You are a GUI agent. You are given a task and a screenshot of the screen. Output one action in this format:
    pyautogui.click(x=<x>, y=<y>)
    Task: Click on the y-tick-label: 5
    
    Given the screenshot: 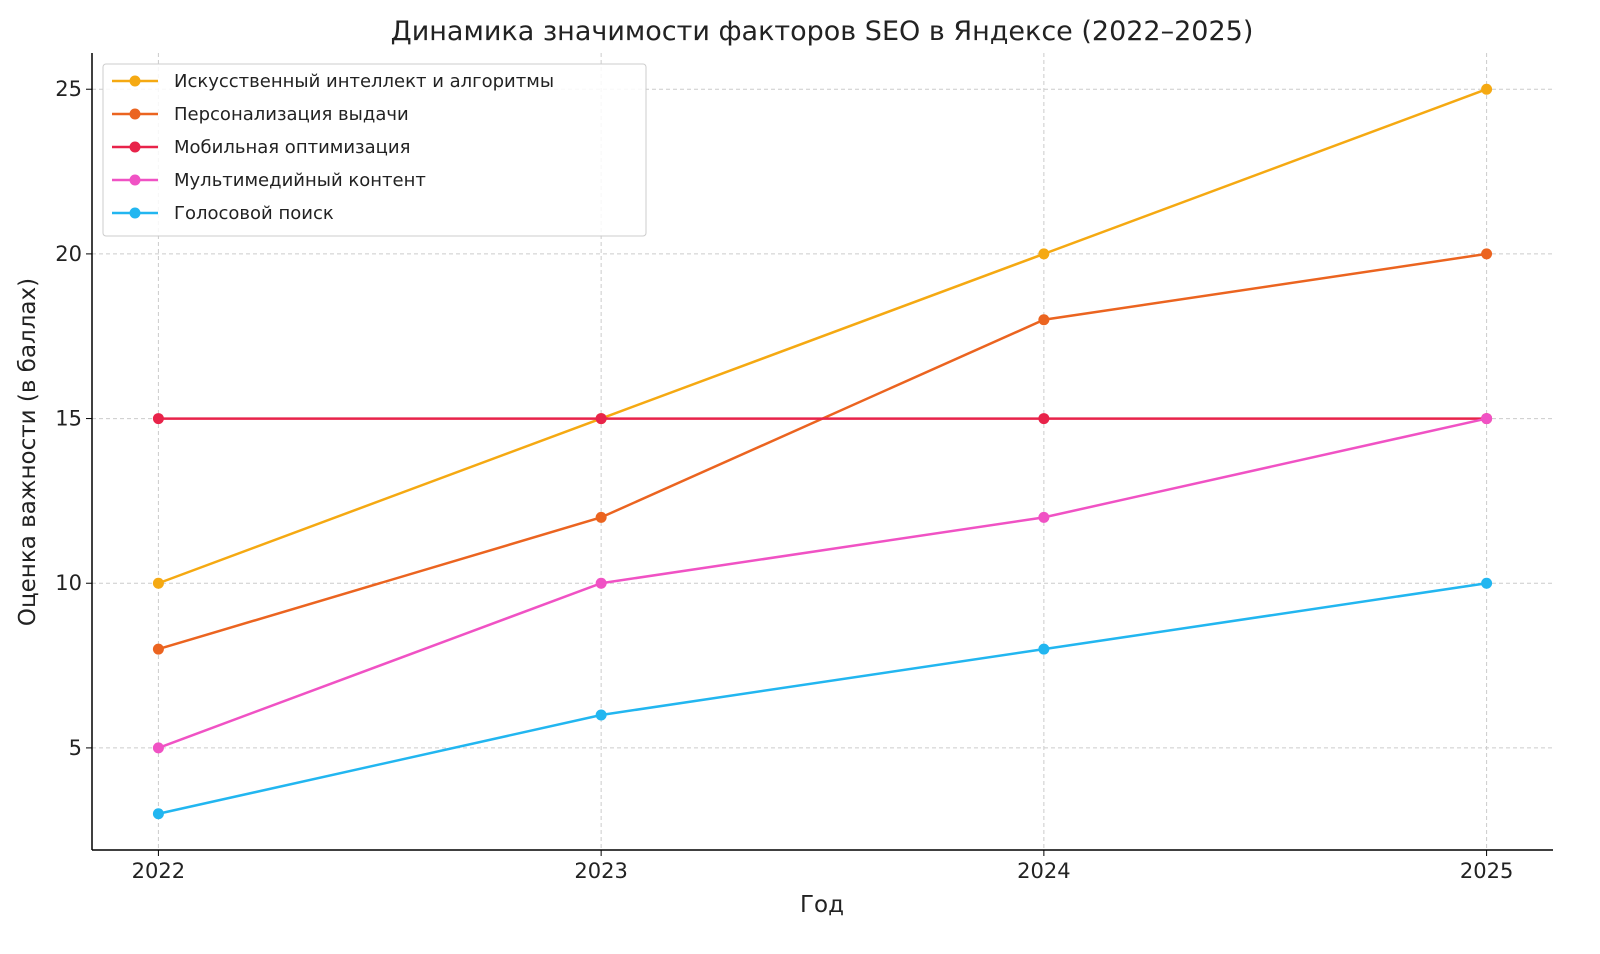 What is the action you would take?
    pyautogui.click(x=75, y=748)
    